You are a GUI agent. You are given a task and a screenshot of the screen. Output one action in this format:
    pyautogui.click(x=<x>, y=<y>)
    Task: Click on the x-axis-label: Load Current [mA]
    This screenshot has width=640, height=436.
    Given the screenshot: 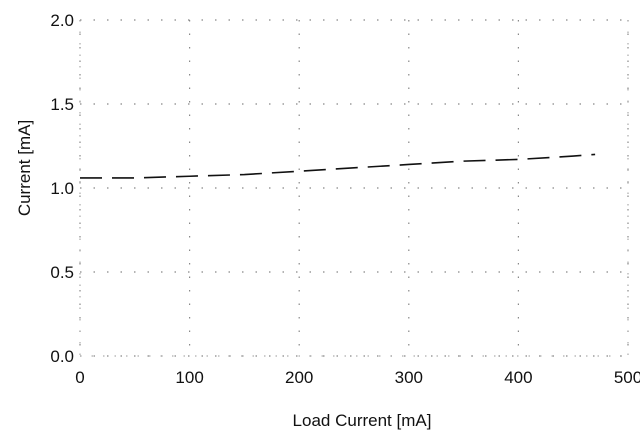 What is the action you would take?
    pyautogui.click(x=362, y=420)
    